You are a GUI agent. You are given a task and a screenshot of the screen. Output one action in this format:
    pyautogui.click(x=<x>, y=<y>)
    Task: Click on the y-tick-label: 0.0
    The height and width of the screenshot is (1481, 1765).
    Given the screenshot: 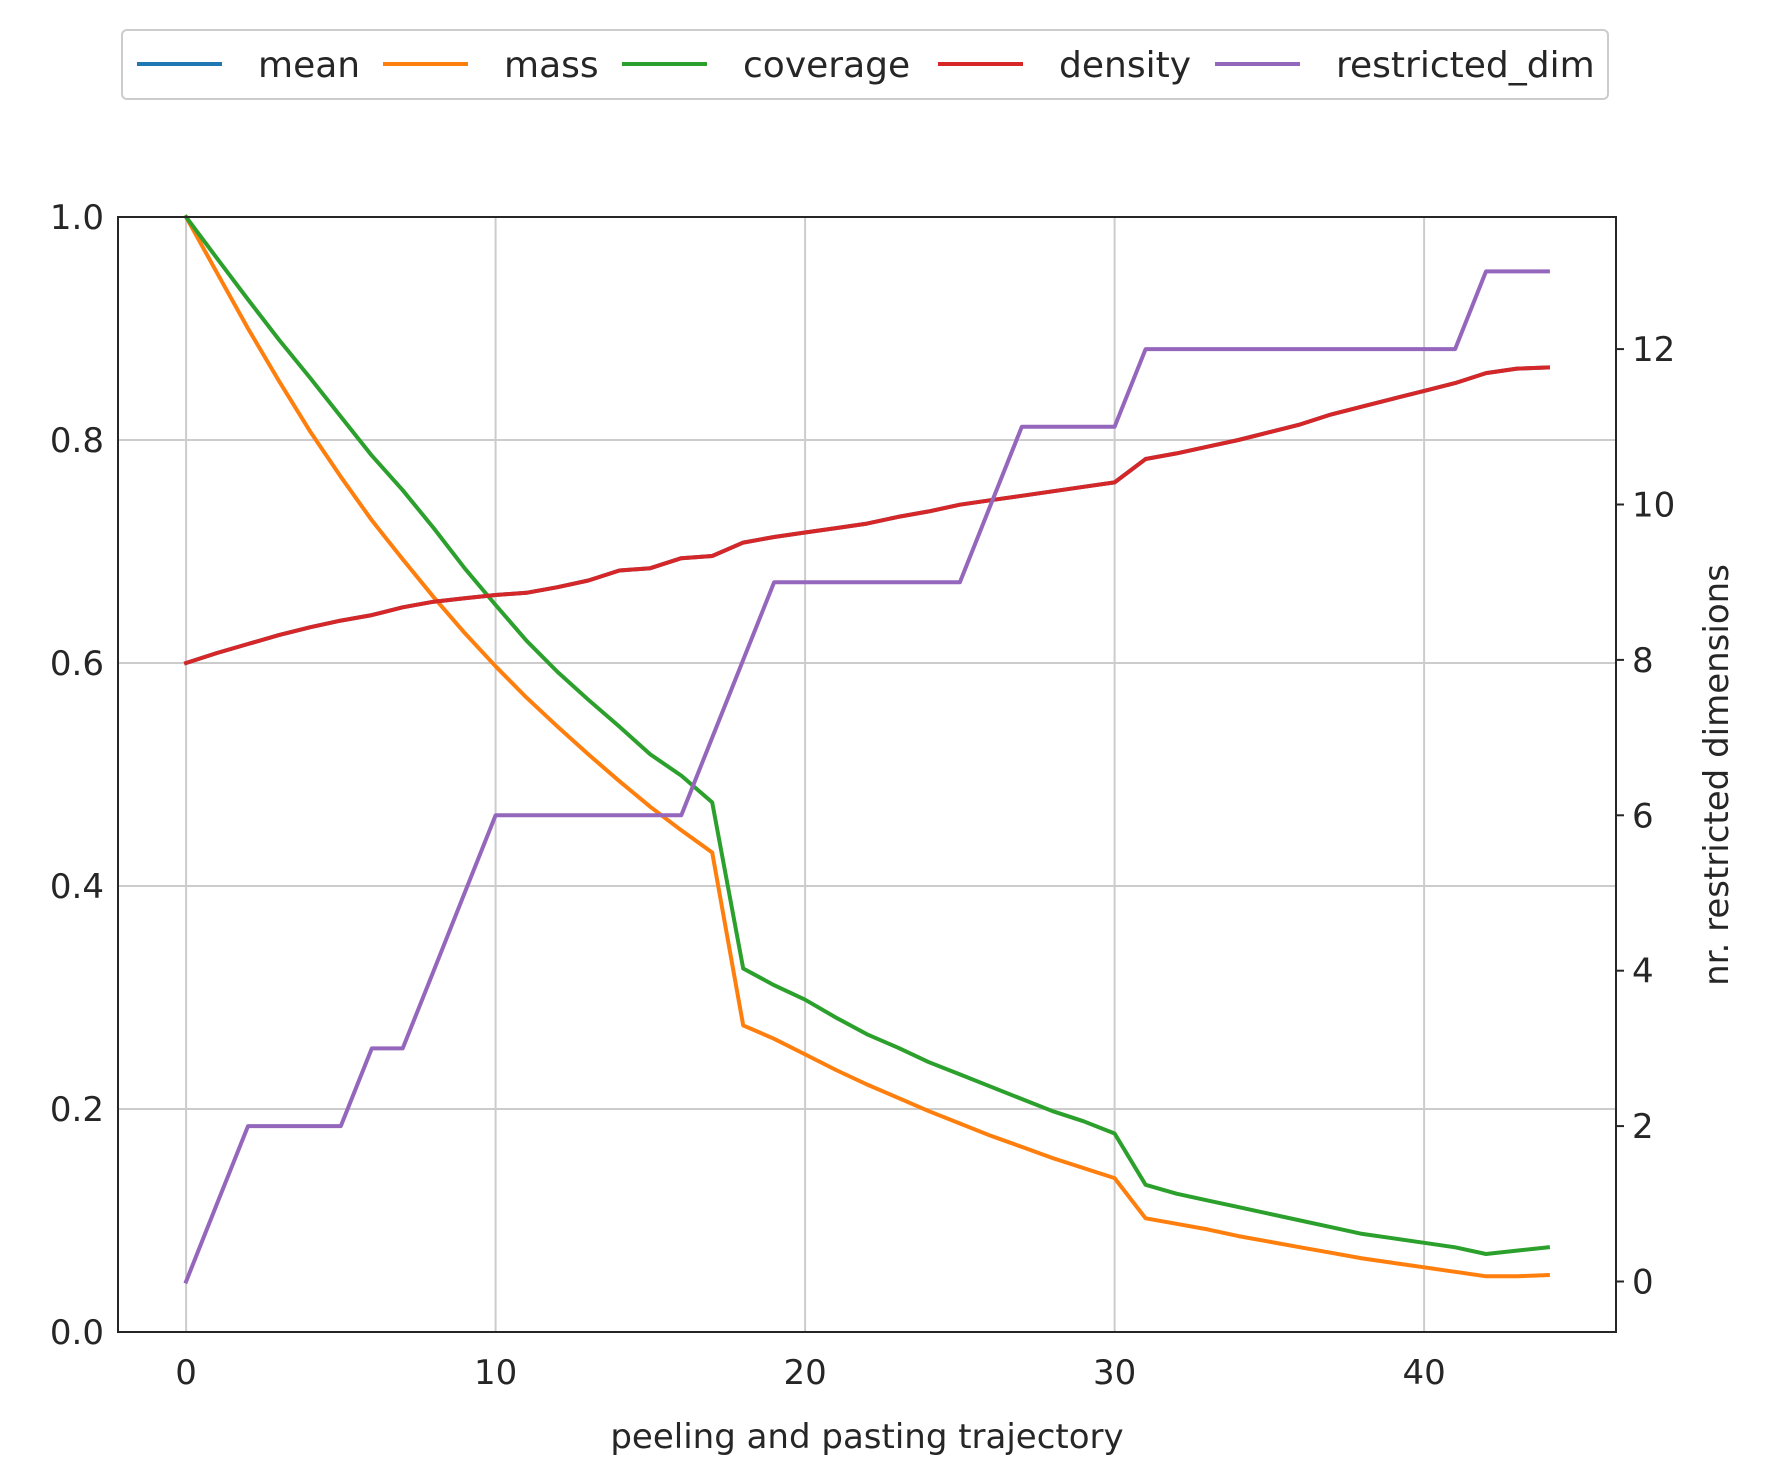 What is the action you would take?
    pyautogui.click(x=77, y=1333)
    